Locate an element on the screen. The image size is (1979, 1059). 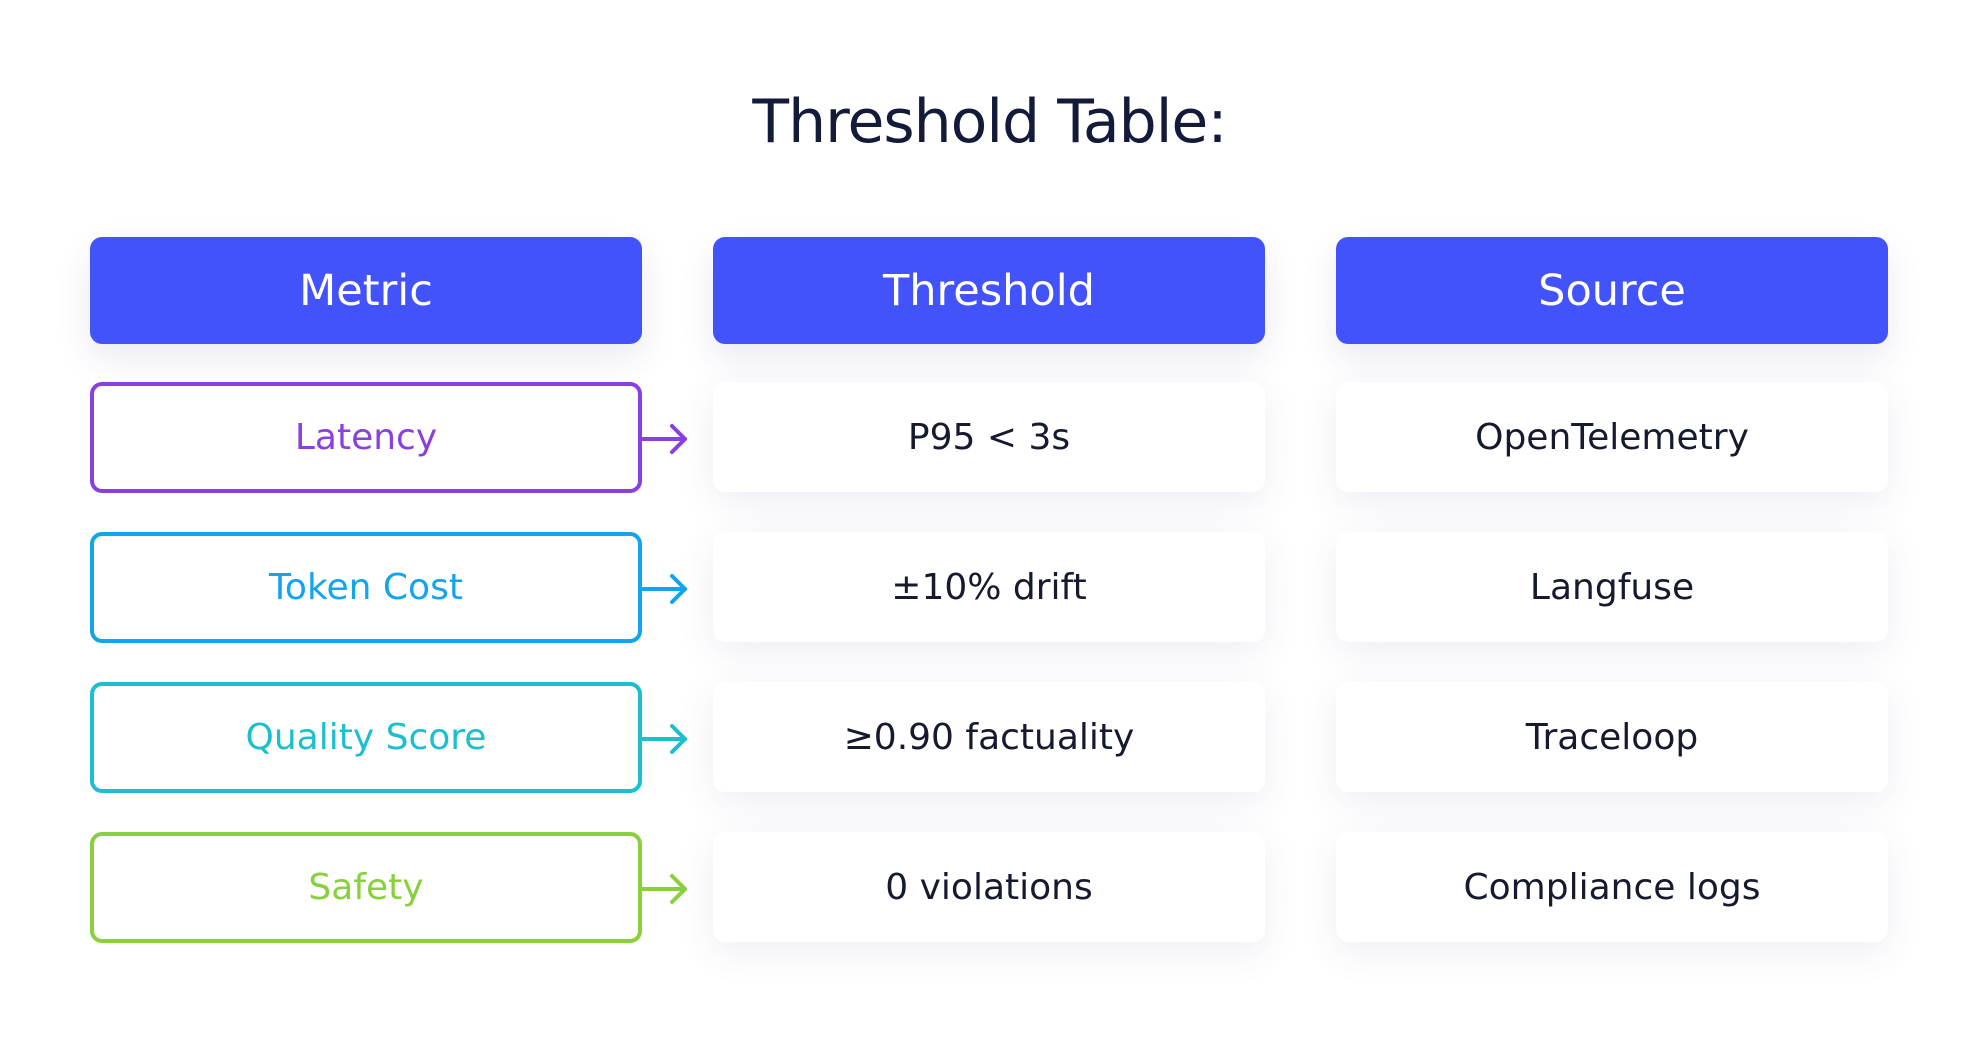
header-source: Source is located at coordinates (1612, 290).